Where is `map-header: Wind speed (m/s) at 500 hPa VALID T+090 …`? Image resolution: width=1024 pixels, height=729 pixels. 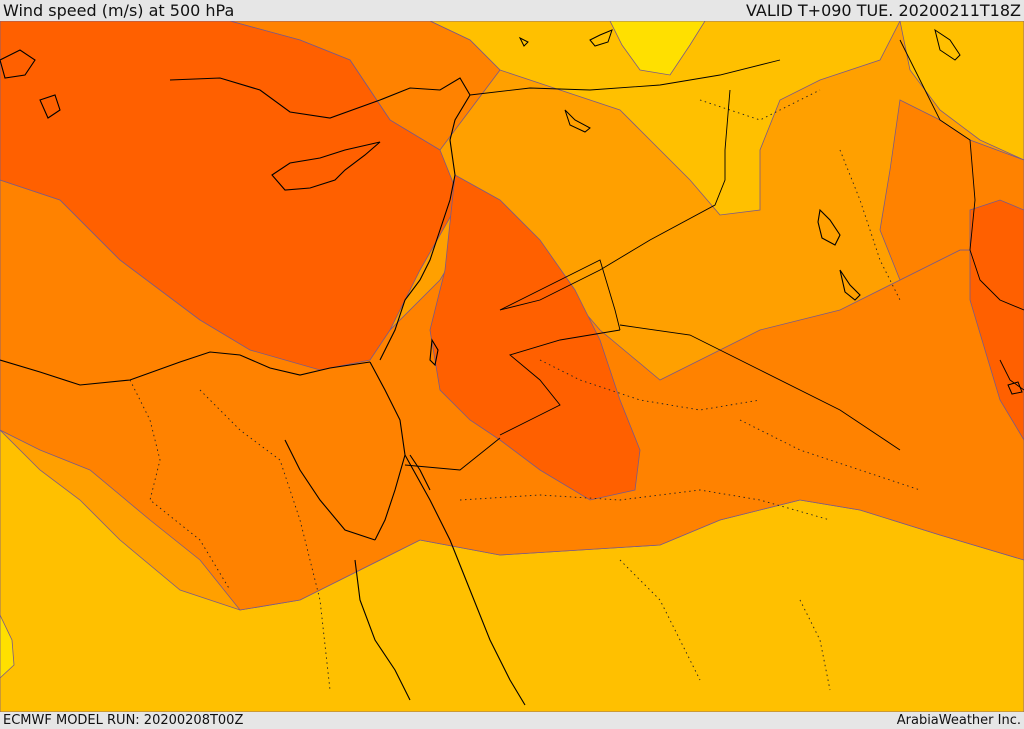 map-header: Wind speed (m/s) at 500 hPa VALID T+090 … is located at coordinates (512, 10).